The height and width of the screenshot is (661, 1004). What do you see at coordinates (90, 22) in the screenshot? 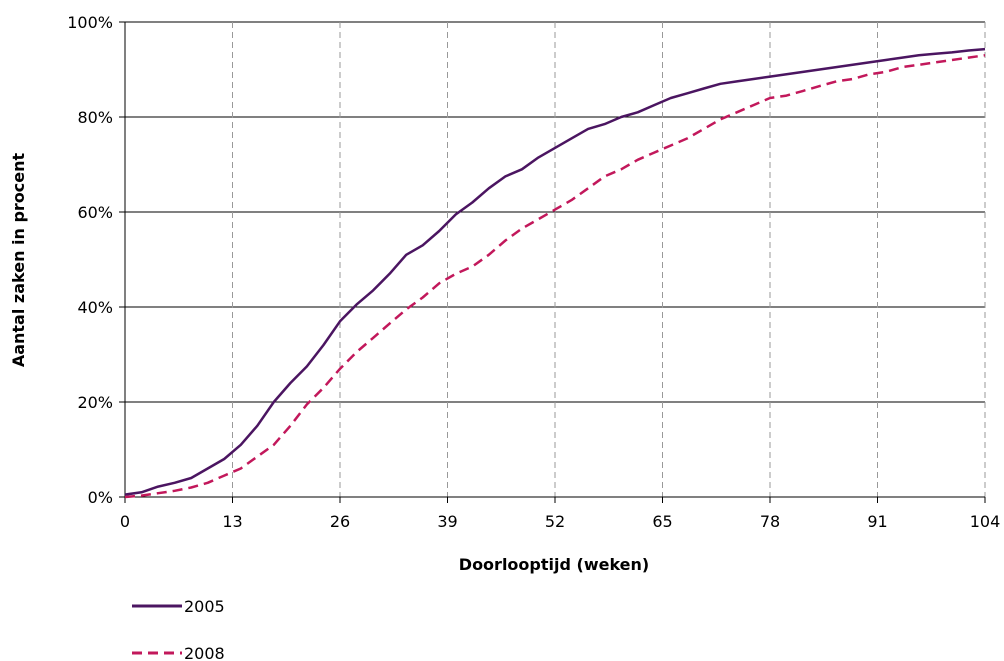
I see `y-tick-label: 100%` at bounding box center [90, 22].